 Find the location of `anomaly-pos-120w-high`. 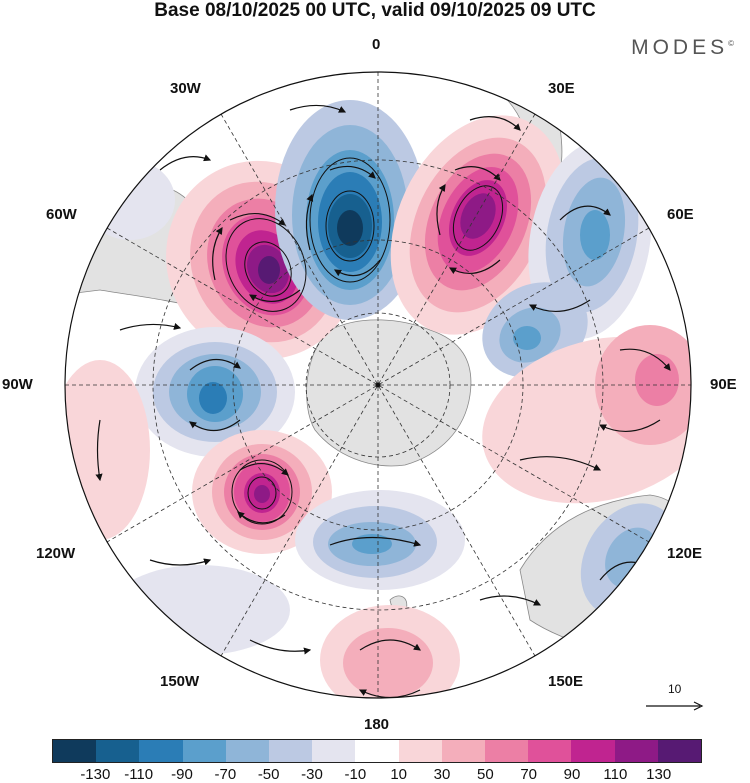

anomaly-pos-120w-high is located at coordinates (262, 492).